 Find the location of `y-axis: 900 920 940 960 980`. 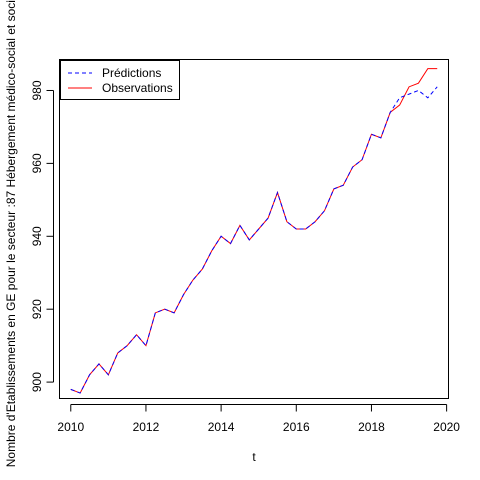

y-axis: 900 920 940 960 980 is located at coordinates (42, 236).